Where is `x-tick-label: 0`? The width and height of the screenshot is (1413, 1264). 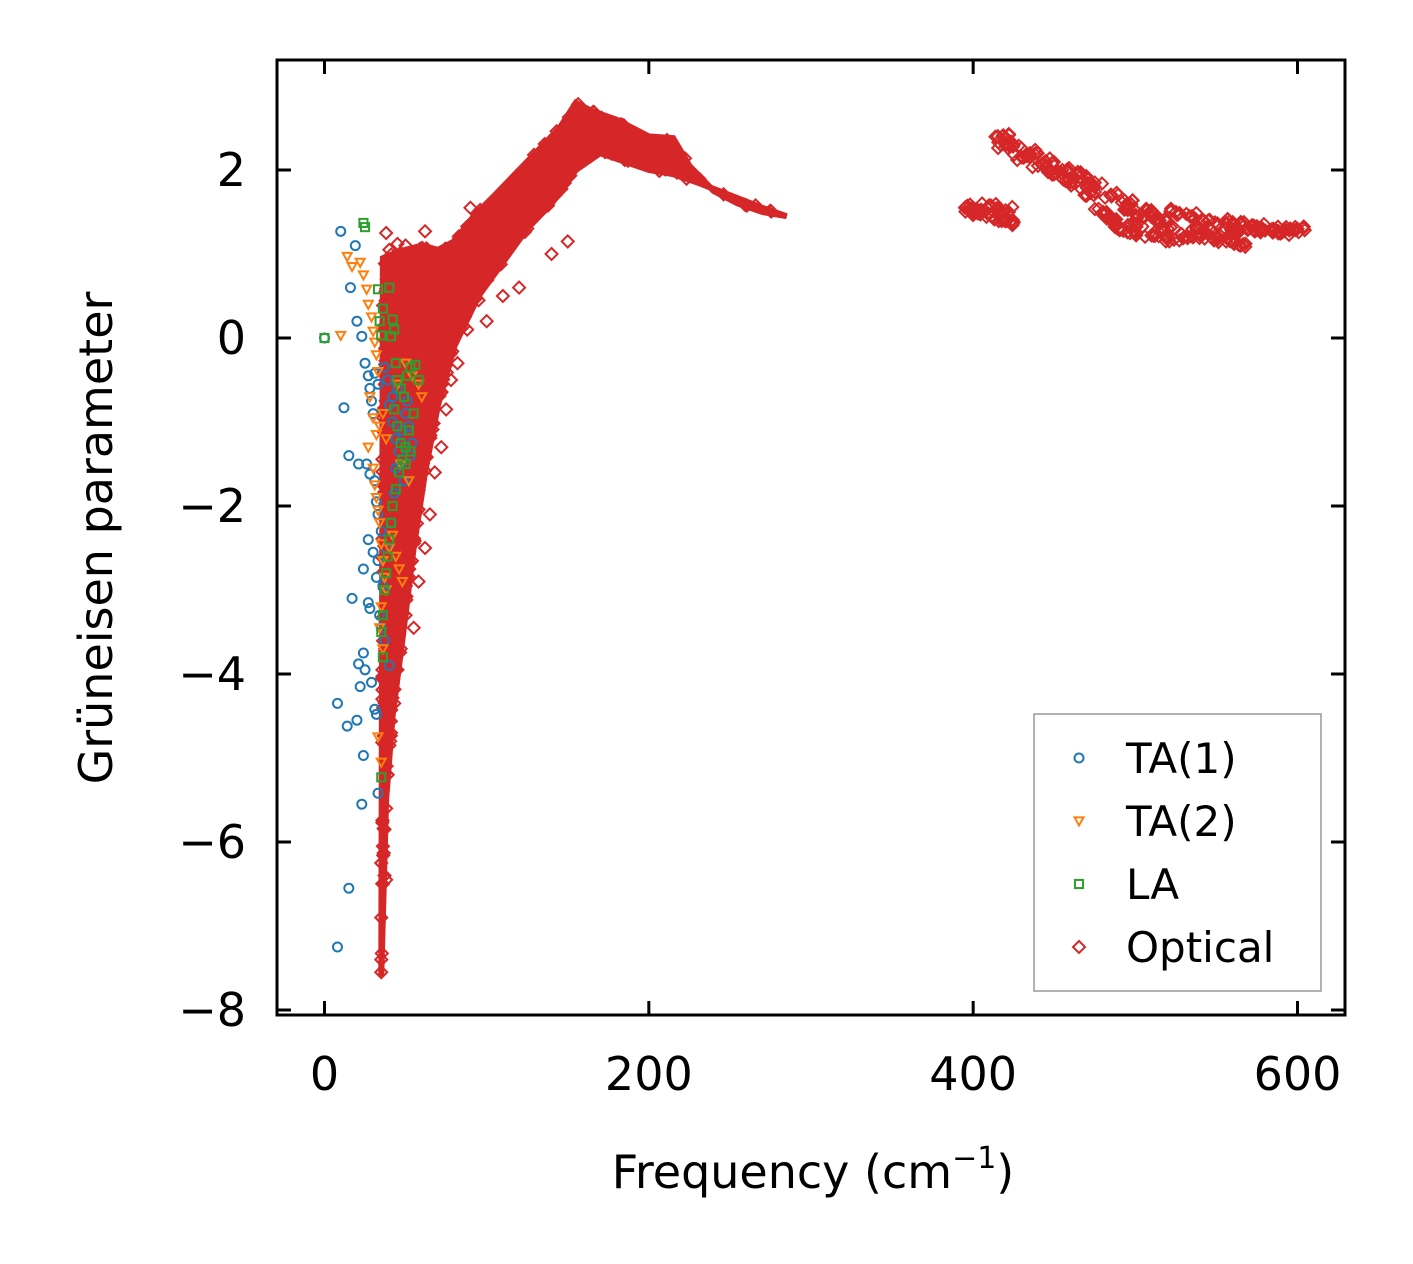 x-tick-label: 0 is located at coordinates (324, 1074).